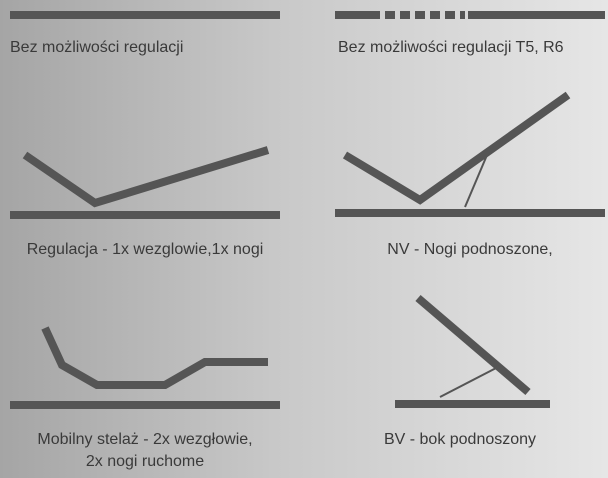 The width and height of the screenshot is (608, 478). I want to click on label: BV - bok podnoszony, so click(460, 439).